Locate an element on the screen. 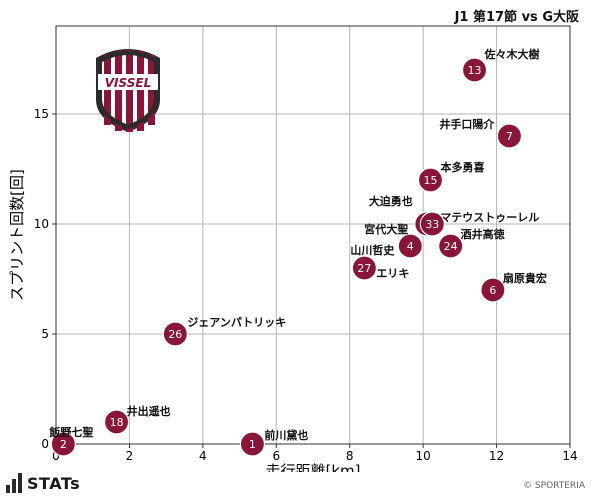 This screenshot has height=496, width=591. x-axis-label: 走行距離[km] is located at coordinates (312, 467).